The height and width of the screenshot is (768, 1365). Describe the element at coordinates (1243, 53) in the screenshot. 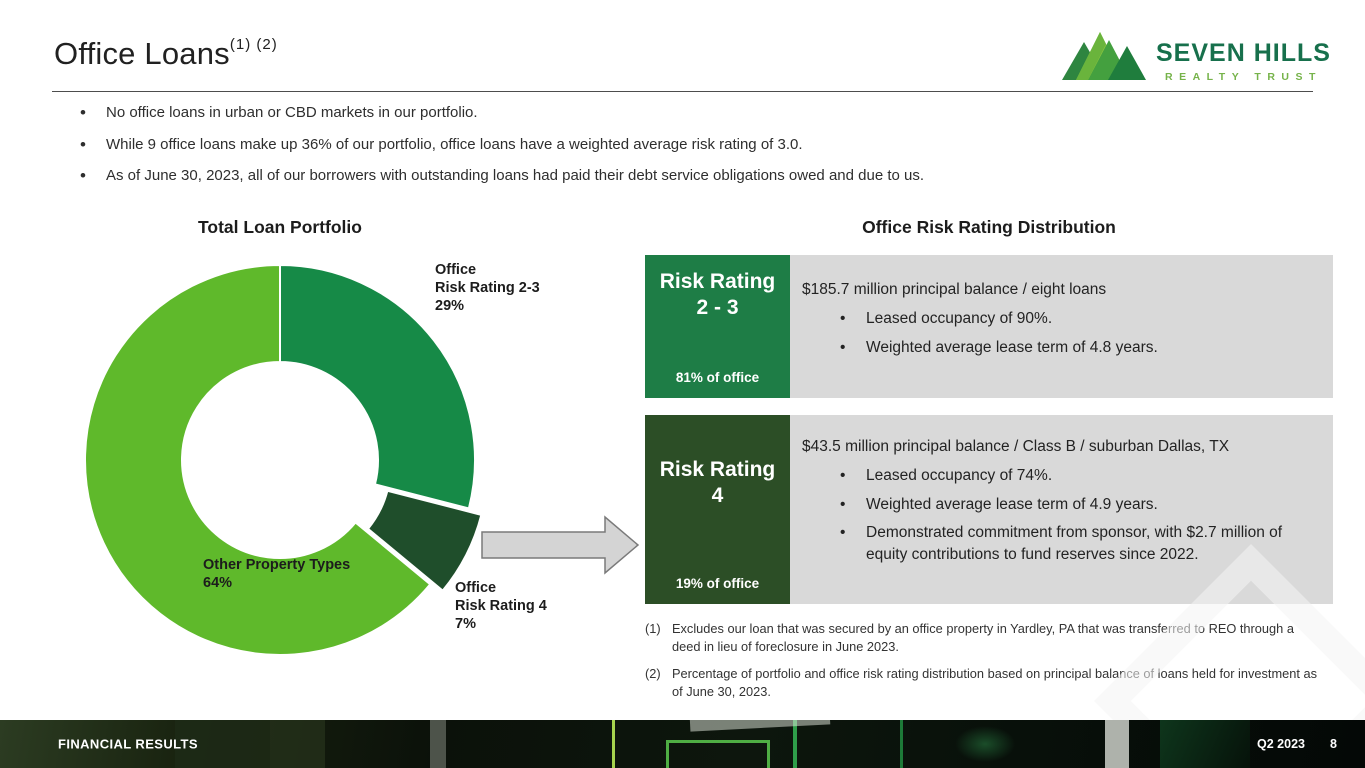

I see `logo-name: SEVEN HILLS` at that location.